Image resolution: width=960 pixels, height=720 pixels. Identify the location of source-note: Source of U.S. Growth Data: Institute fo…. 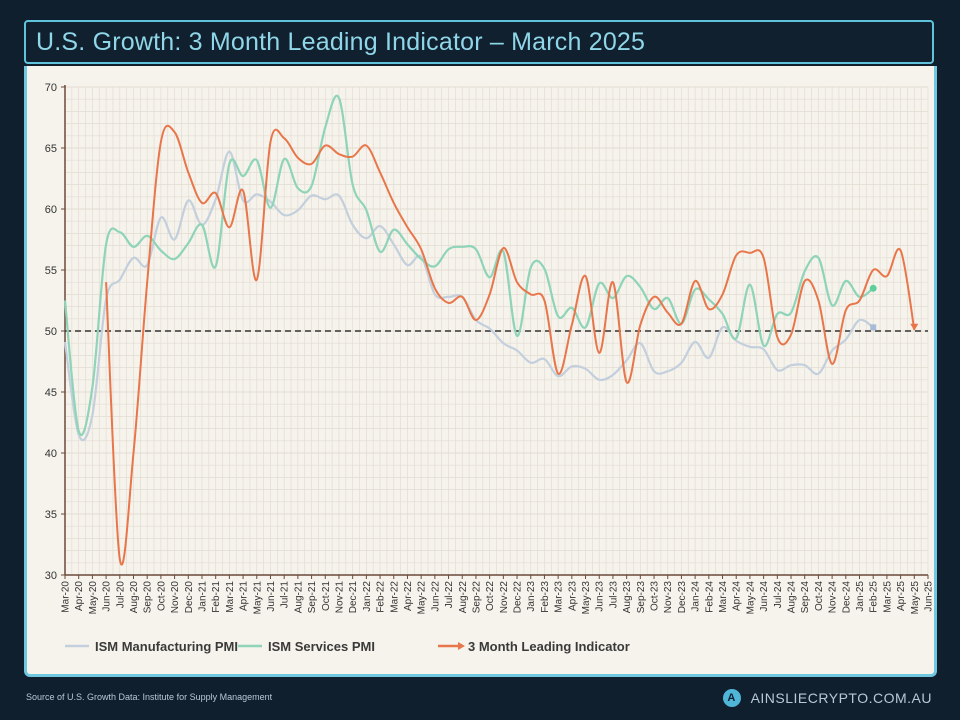
(149, 697).